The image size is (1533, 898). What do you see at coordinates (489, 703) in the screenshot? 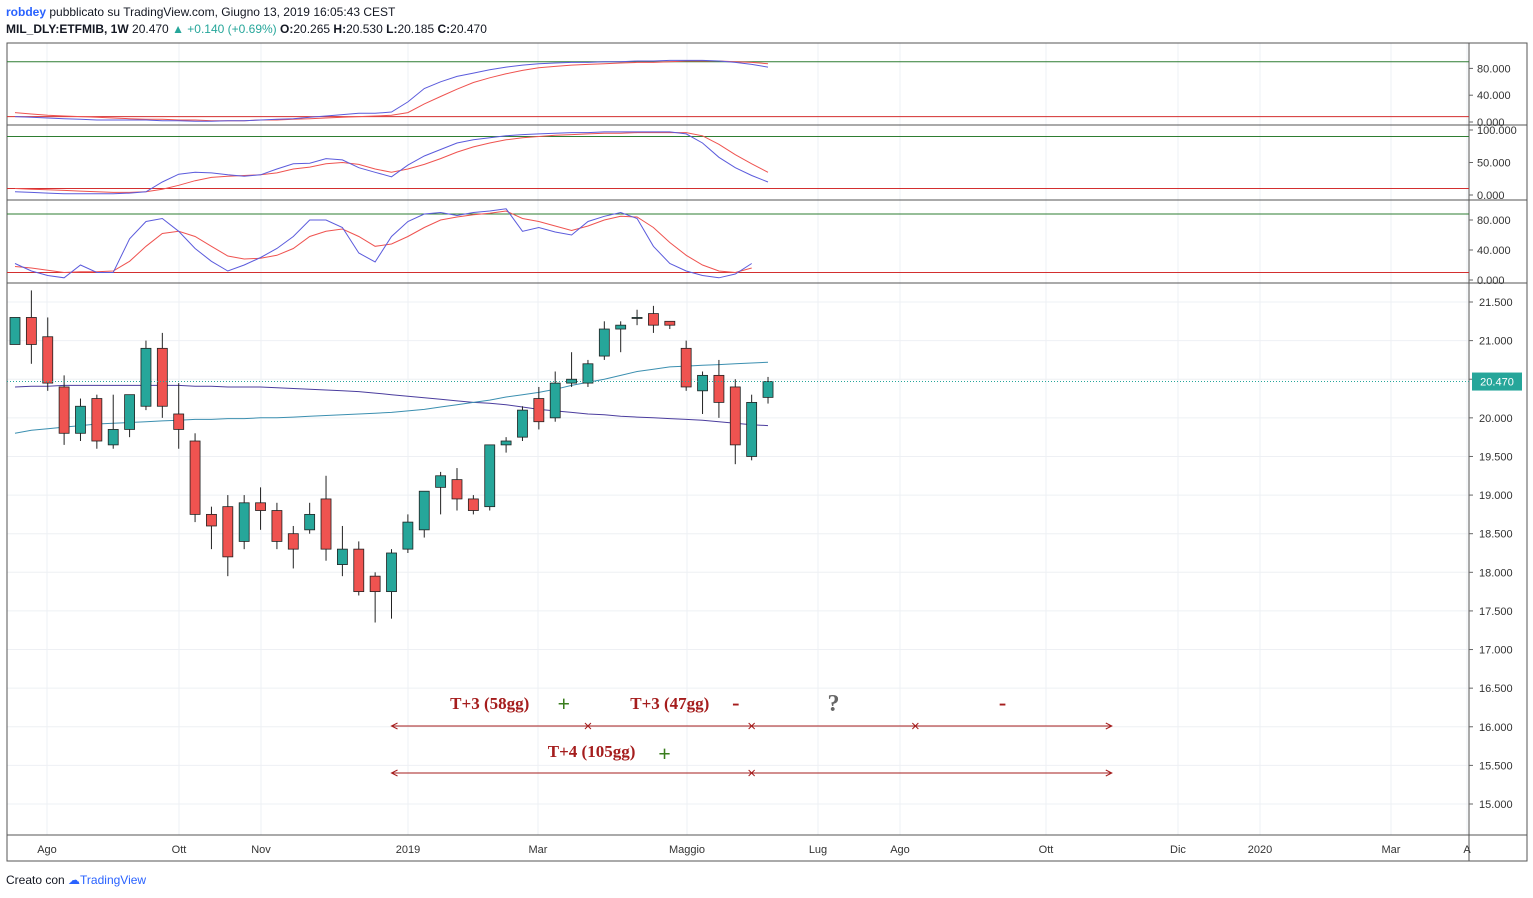
I see `segment-label: T+3 (58gg)` at bounding box center [489, 703].